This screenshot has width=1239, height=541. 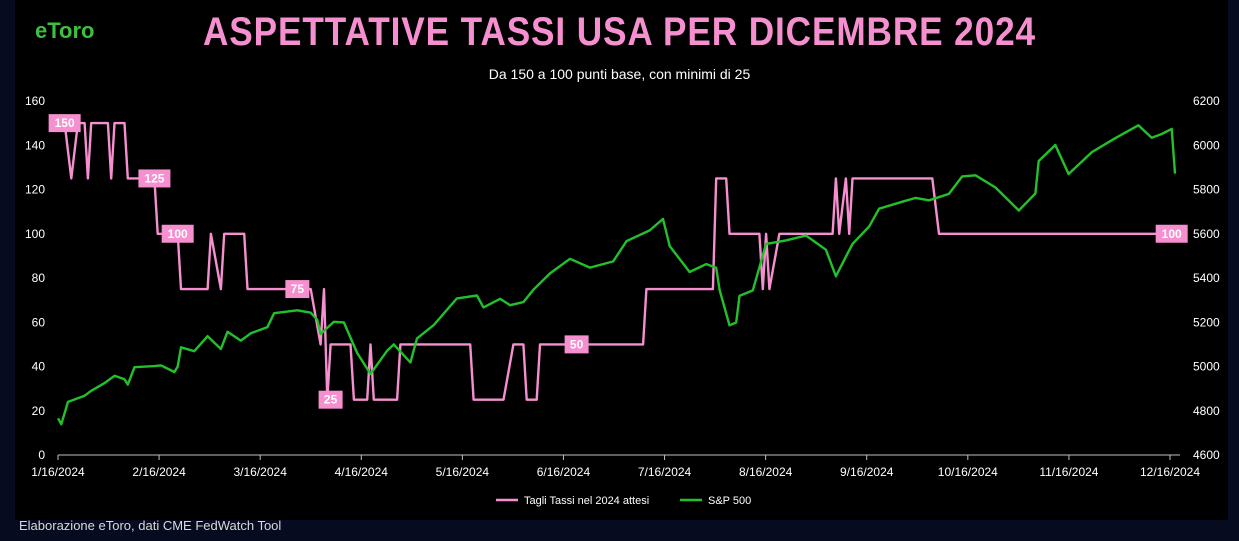 What do you see at coordinates (729, 501) in the screenshot?
I see `legend-label: S&P 500` at bounding box center [729, 501].